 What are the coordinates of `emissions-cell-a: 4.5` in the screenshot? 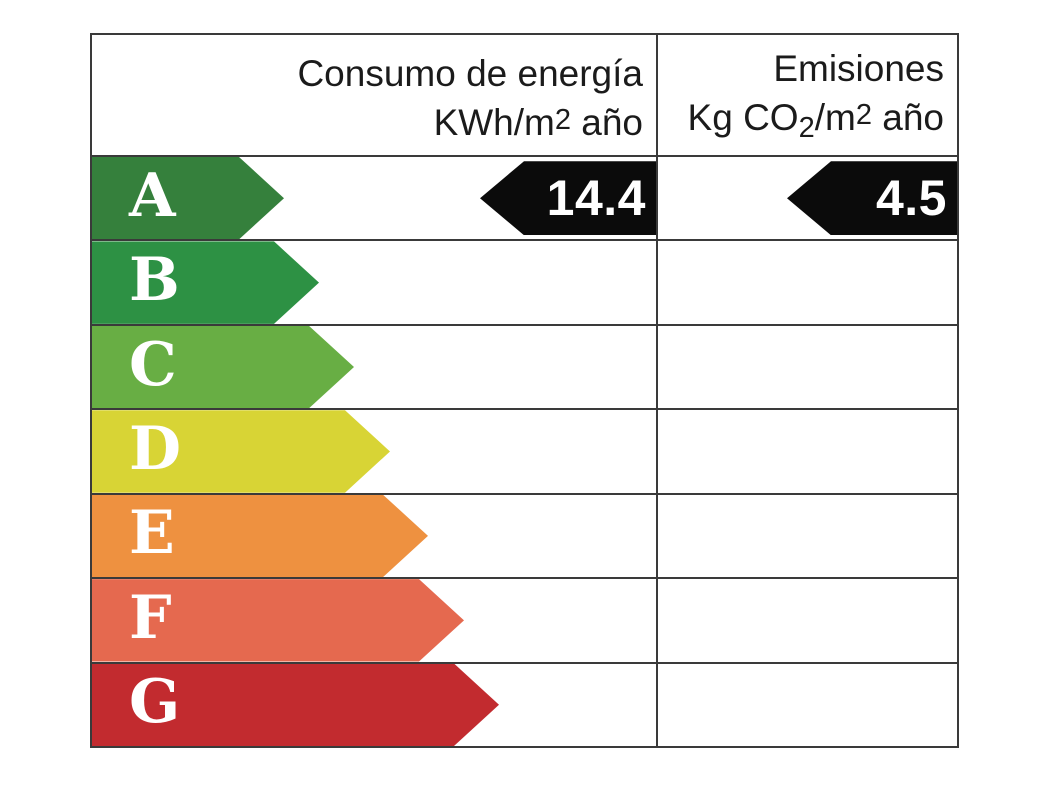 It's located at (807, 198).